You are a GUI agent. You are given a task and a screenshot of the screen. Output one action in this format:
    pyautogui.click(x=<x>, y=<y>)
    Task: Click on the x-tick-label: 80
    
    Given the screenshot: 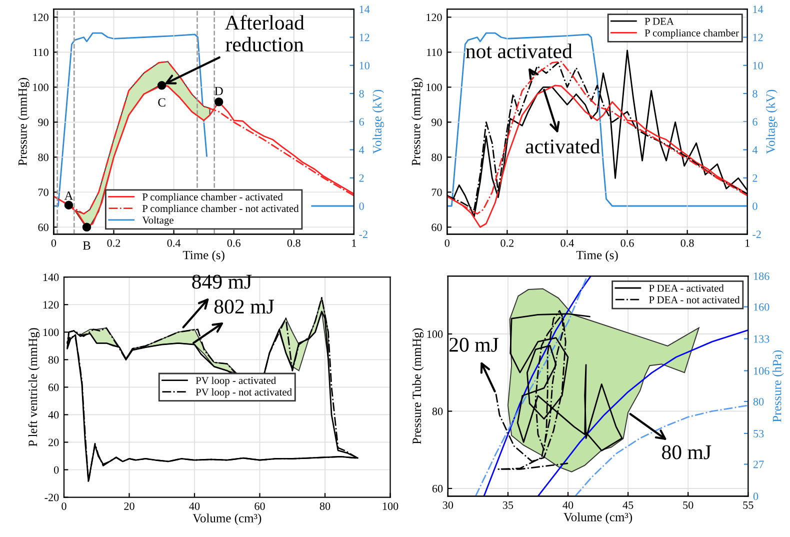 What is the action you would take?
    pyautogui.click(x=325, y=506)
    